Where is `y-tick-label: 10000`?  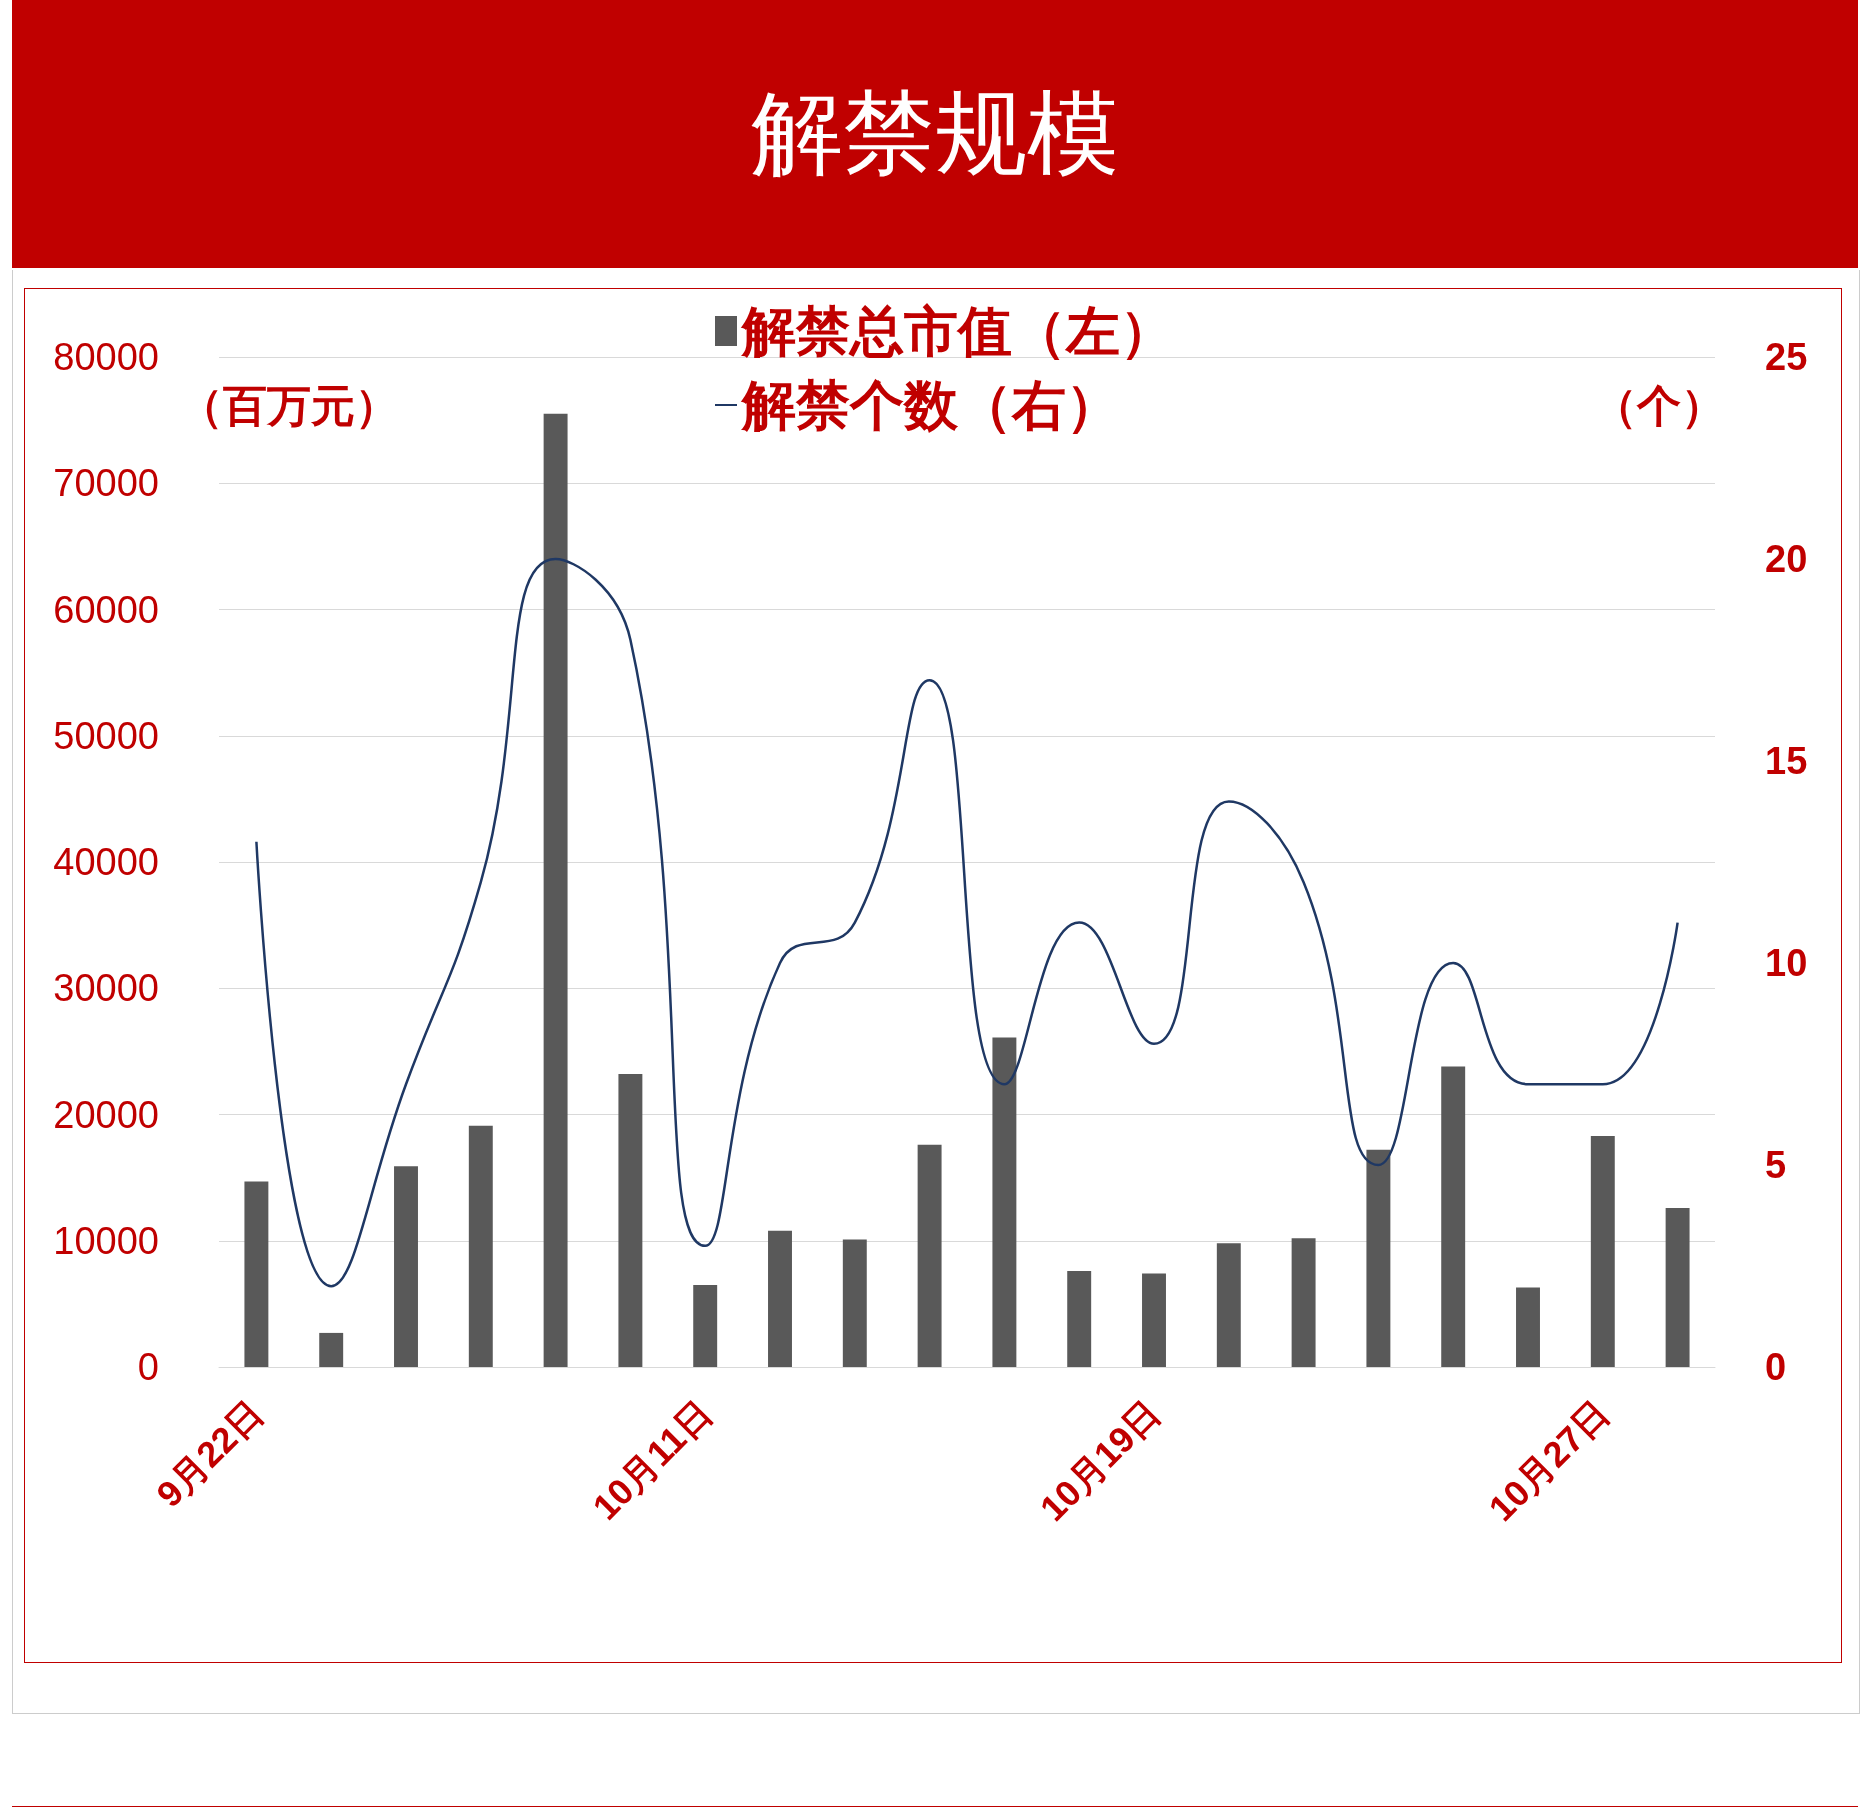 y-tick-label: 10000 is located at coordinates (106, 1240).